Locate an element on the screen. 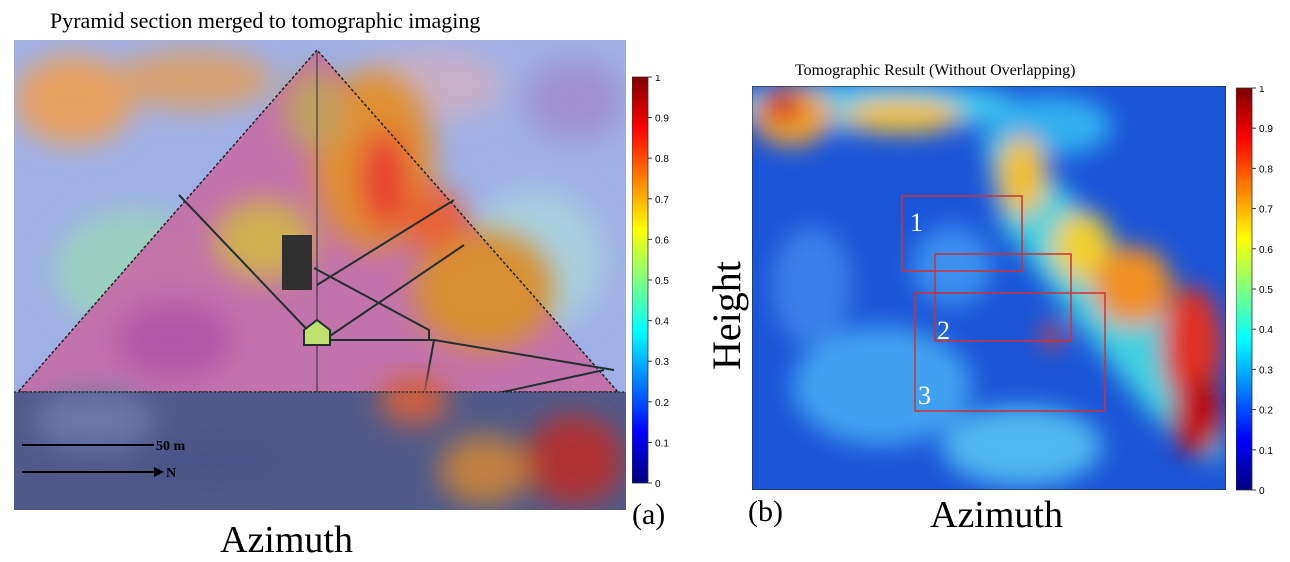  region-label-3: 3 is located at coordinates (924, 395).